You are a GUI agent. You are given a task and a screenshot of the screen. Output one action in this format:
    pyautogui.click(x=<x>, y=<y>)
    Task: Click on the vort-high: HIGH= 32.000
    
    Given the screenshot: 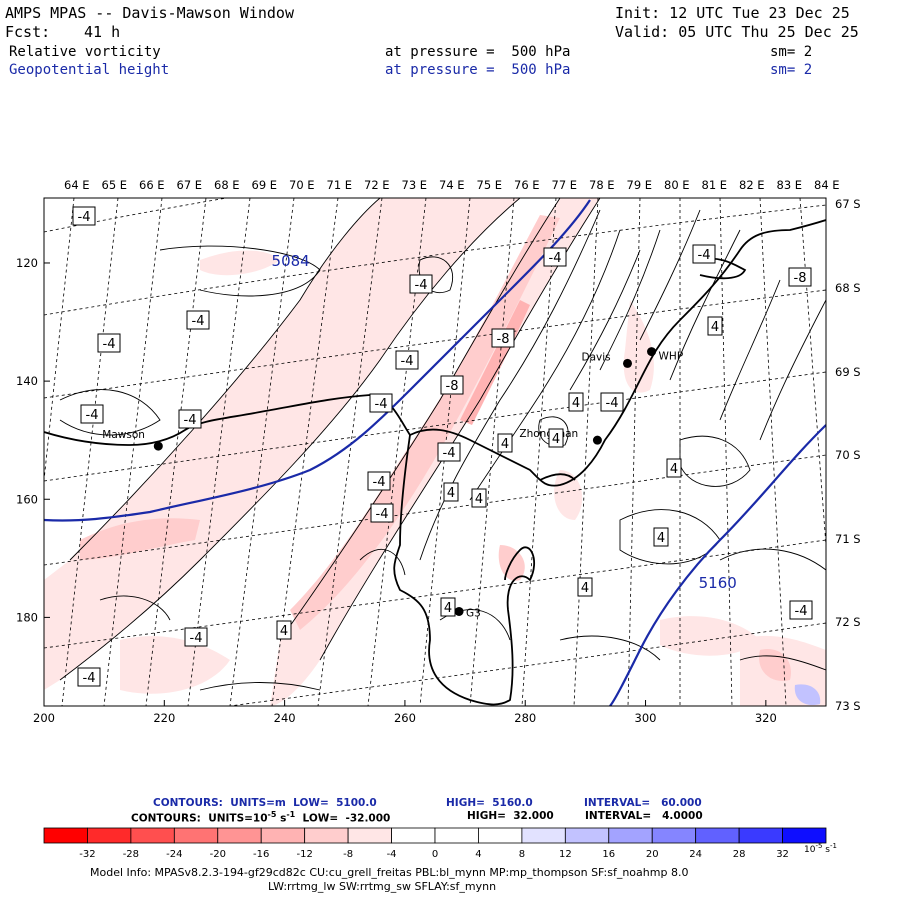 What is the action you would take?
    pyautogui.click(x=510, y=816)
    